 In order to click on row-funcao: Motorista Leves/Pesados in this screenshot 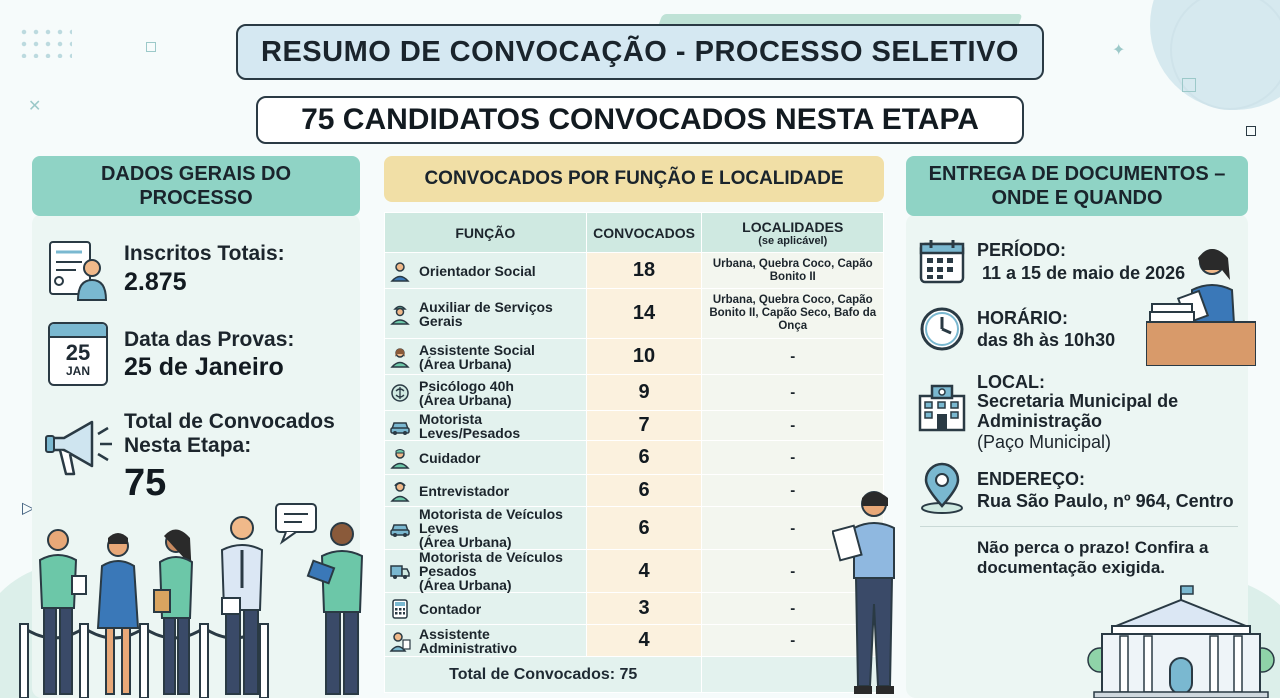, I will do `click(485, 425)`.